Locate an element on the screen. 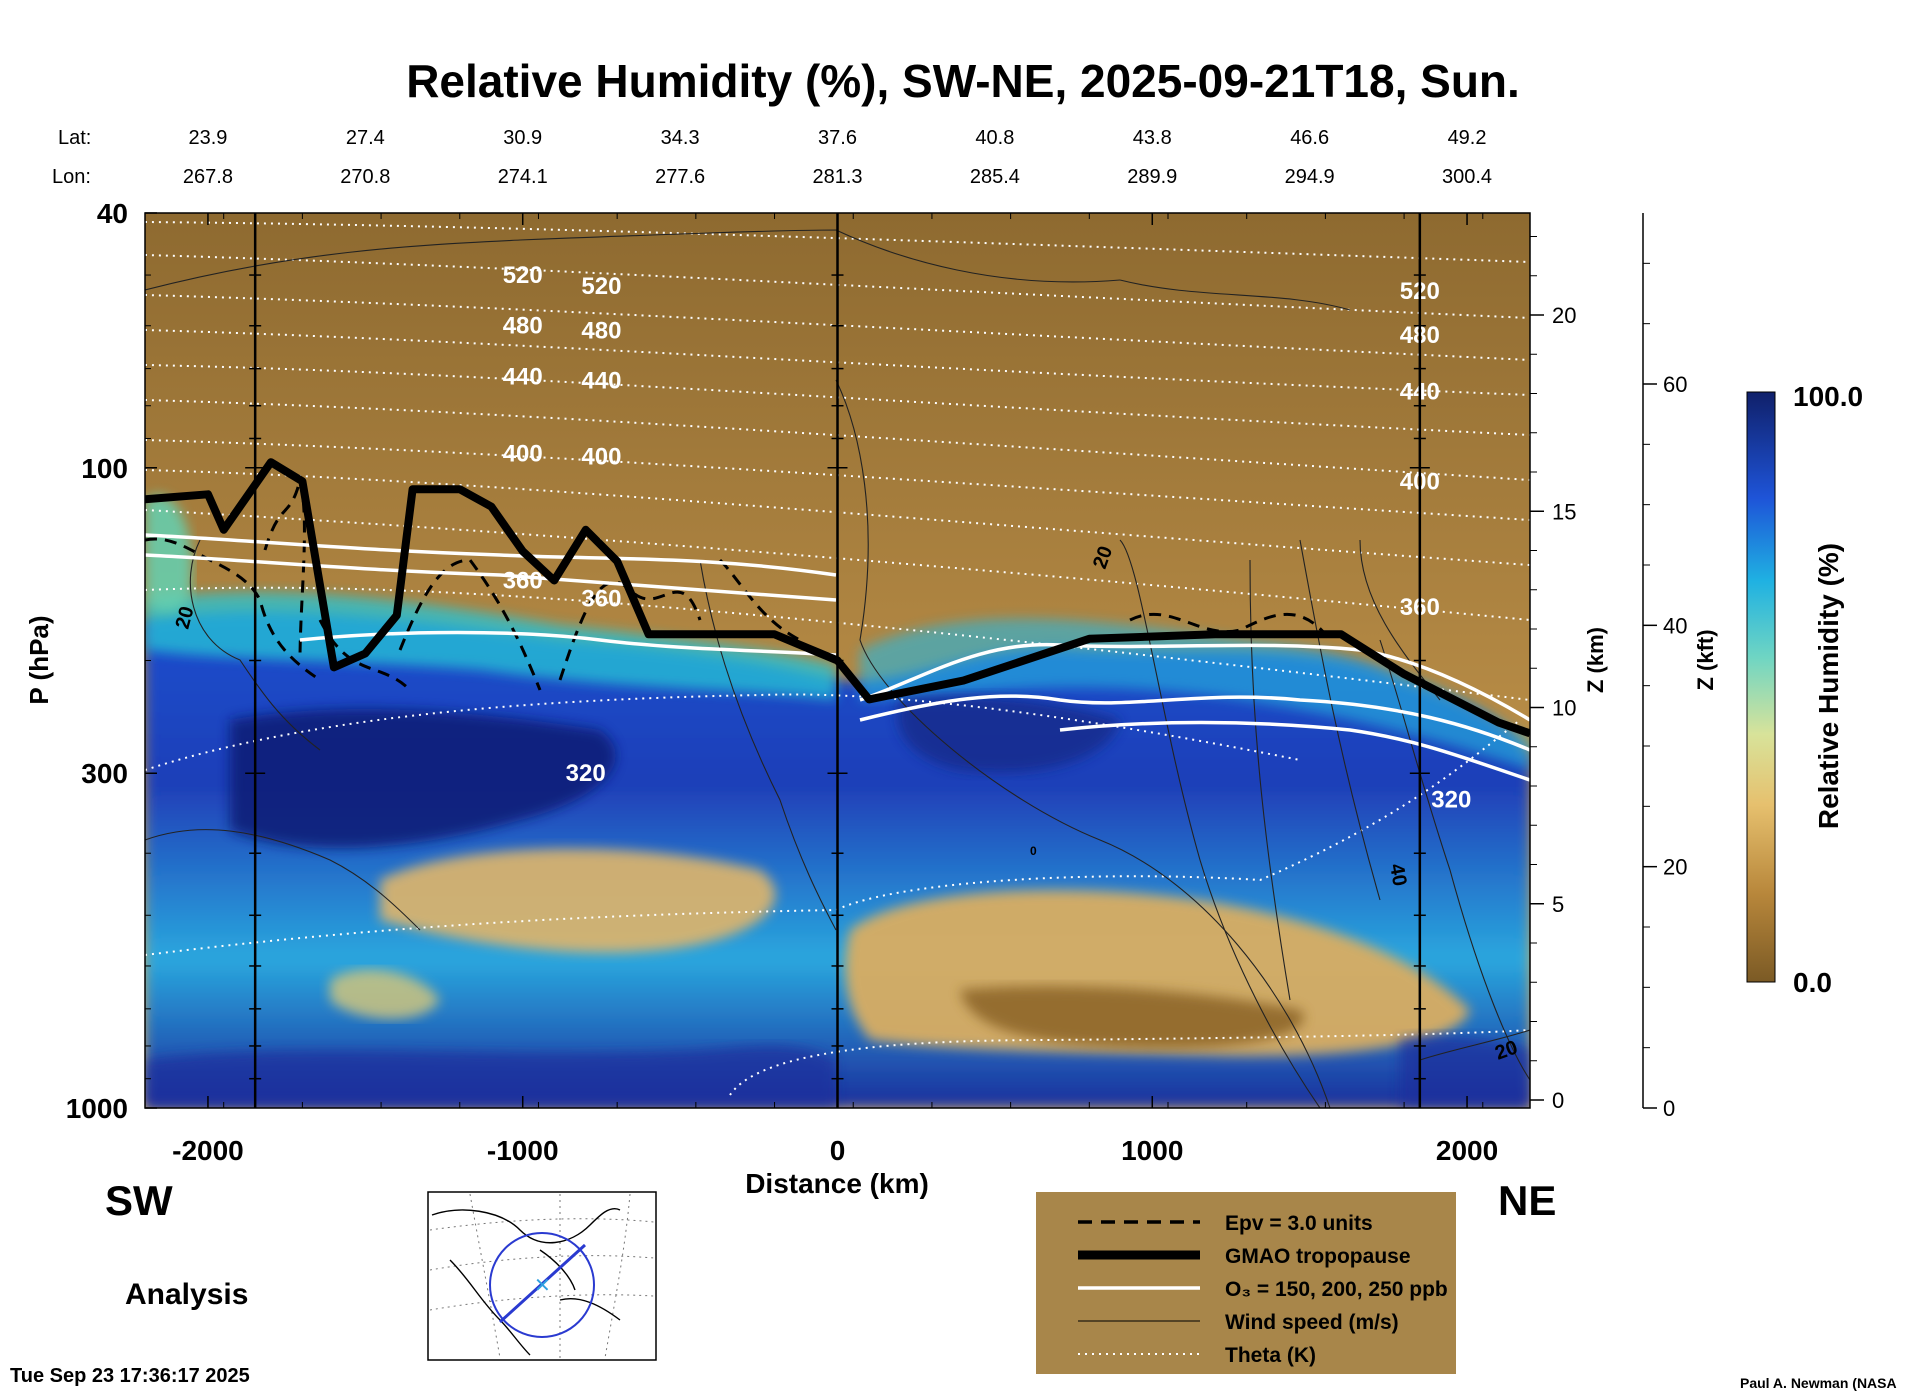 The image size is (1926, 1394). timestamp: Tue Sep 23 17:36:17 2025 is located at coordinates (130, 1376).